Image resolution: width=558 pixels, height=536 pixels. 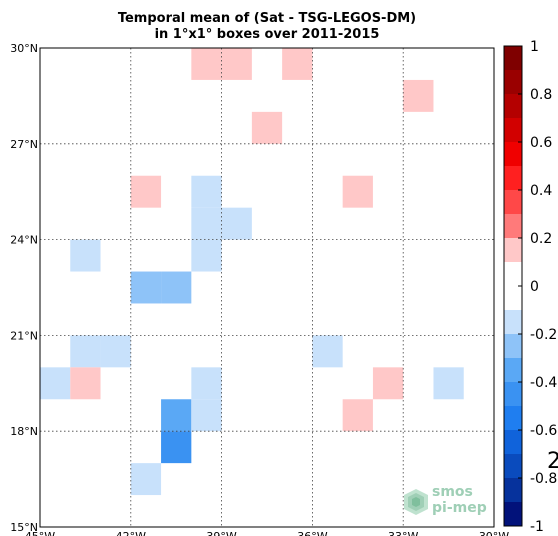 What do you see at coordinates (403, 533) in the screenshot?
I see `lon-tick-label: 33°W` at bounding box center [403, 533].